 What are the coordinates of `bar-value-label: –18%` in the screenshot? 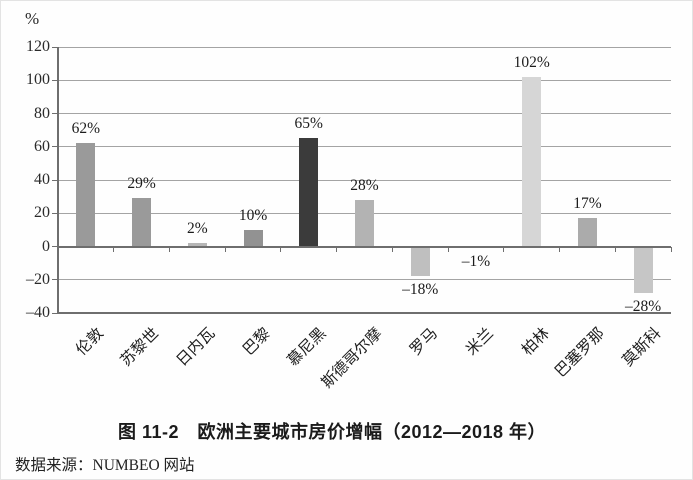 It's located at (420, 290).